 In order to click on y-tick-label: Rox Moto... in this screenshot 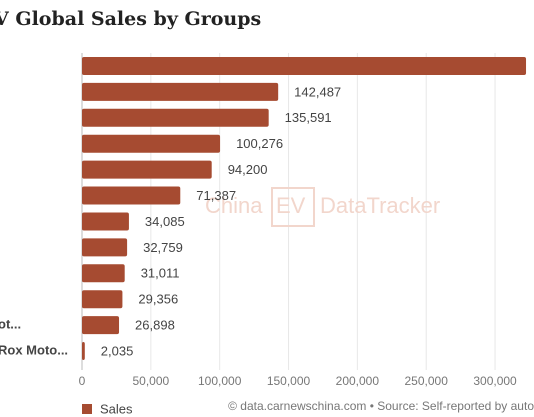, I will do `click(34, 349)`.